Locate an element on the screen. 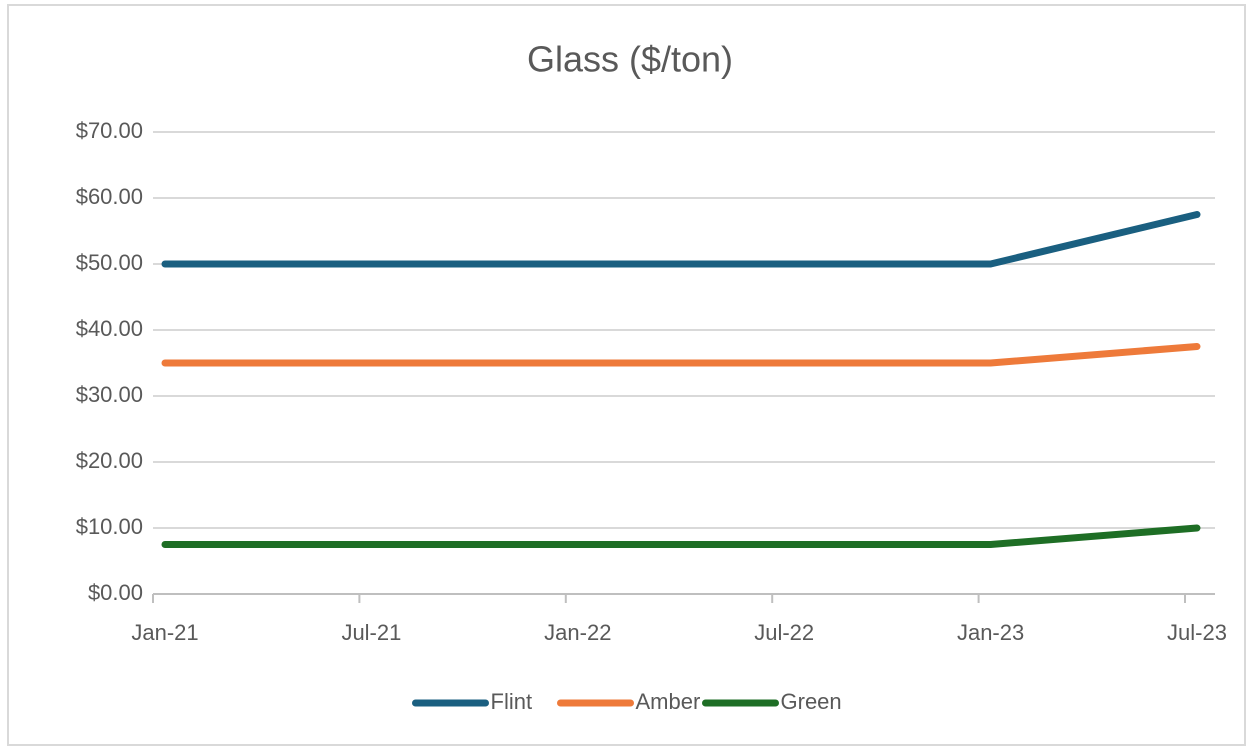  chart-title: Glass ($/ton) is located at coordinates (630, 59).